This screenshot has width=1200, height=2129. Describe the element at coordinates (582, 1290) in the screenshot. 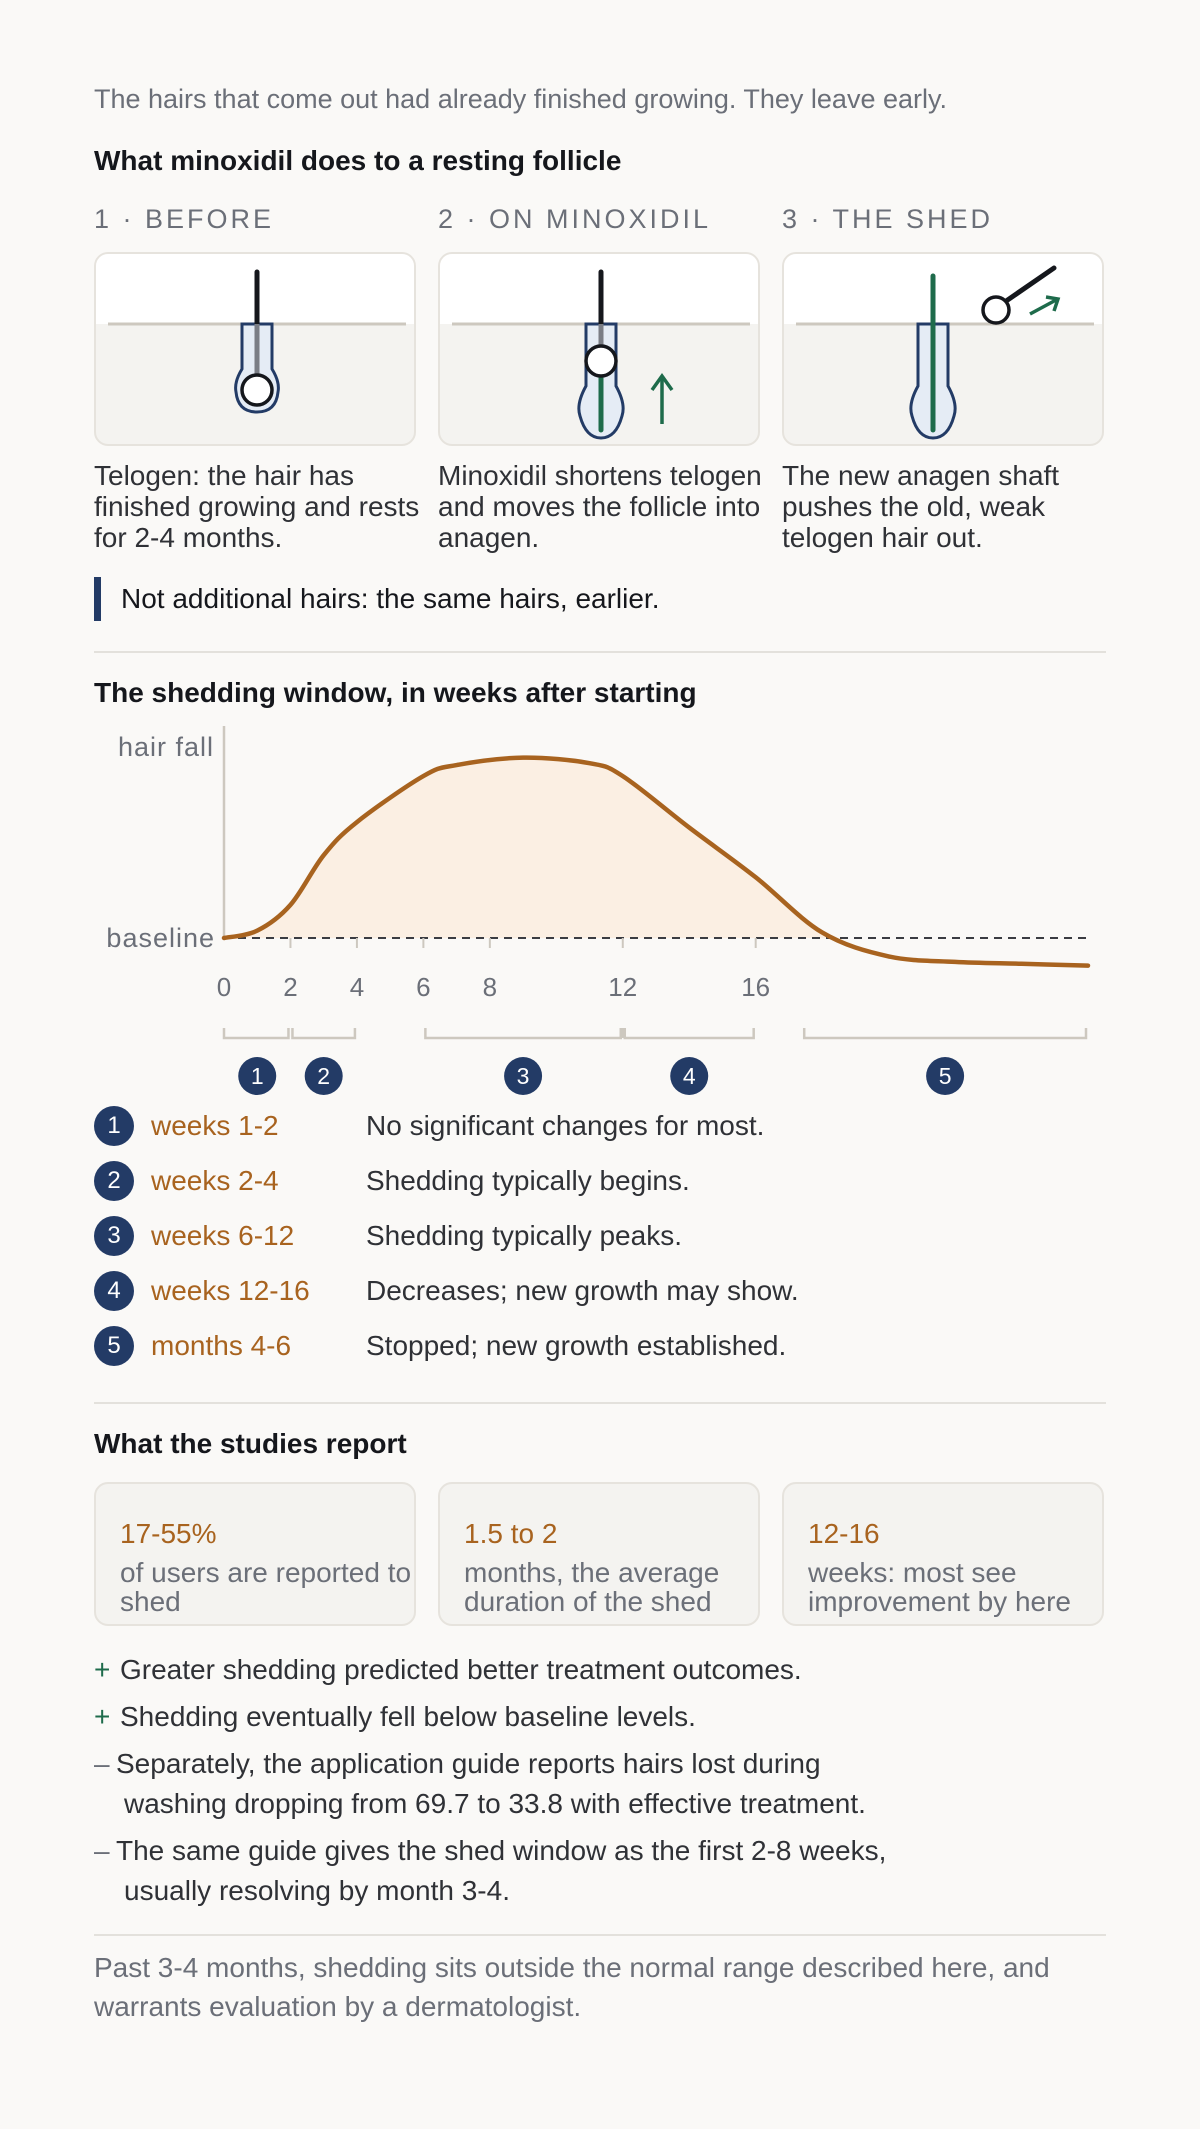

I see `phase-description: Decreases; new growth may show.` at that location.